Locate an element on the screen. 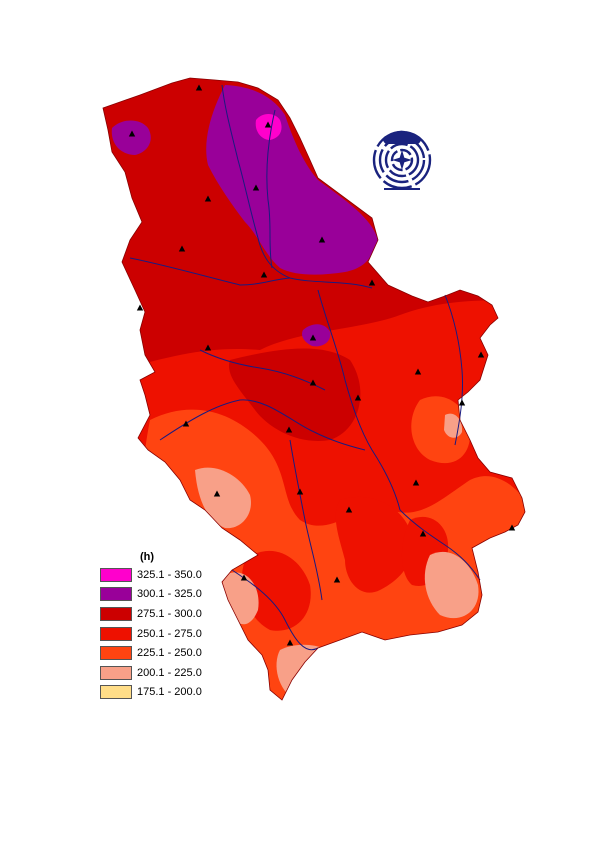  river-south-tributary is located at coordinates (275, 610).